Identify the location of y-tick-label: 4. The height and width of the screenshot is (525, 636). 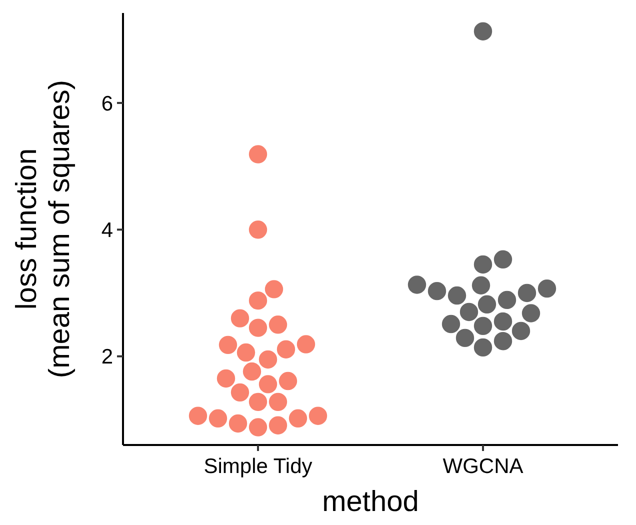
(107, 230).